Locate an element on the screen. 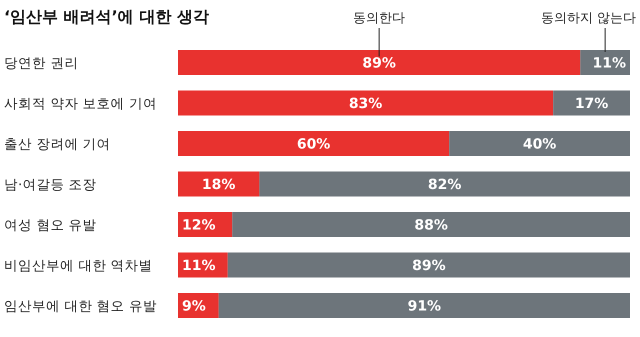 The image size is (640, 337). y-tick-label: 당연한 권리 is located at coordinates (41, 64).